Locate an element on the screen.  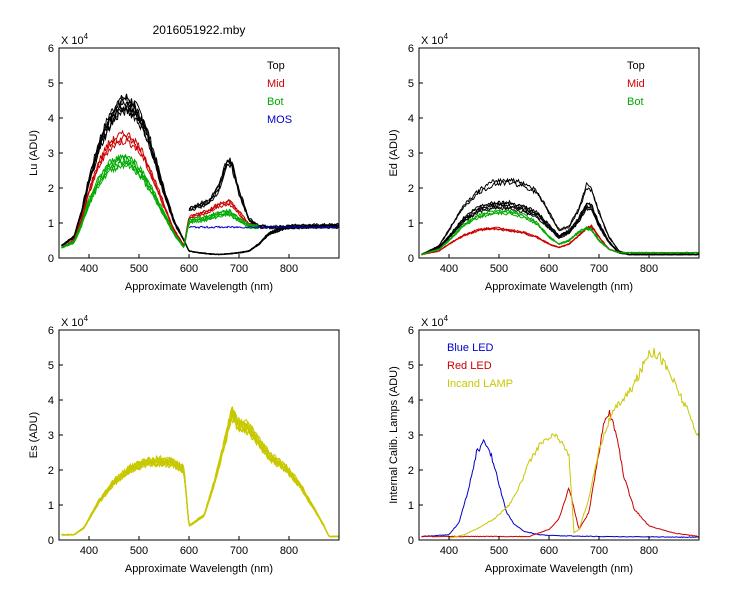
series-blue-led-line is located at coordinates (560, 488).